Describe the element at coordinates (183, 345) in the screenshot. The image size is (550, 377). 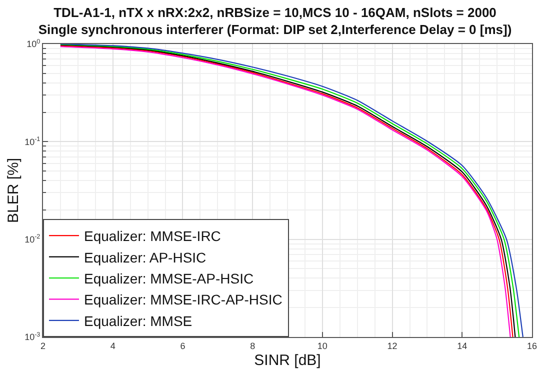
I see `x-tick-label: 6` at that location.